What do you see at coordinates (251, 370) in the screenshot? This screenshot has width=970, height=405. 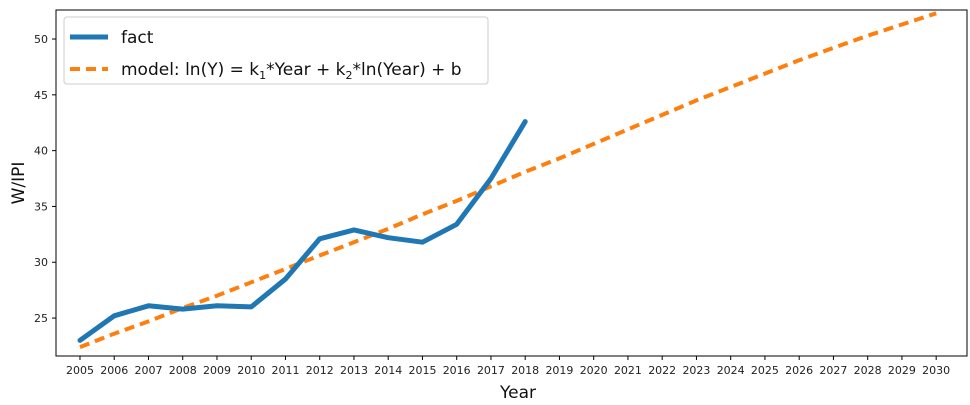 I see `x-tick-label: 2010` at bounding box center [251, 370].